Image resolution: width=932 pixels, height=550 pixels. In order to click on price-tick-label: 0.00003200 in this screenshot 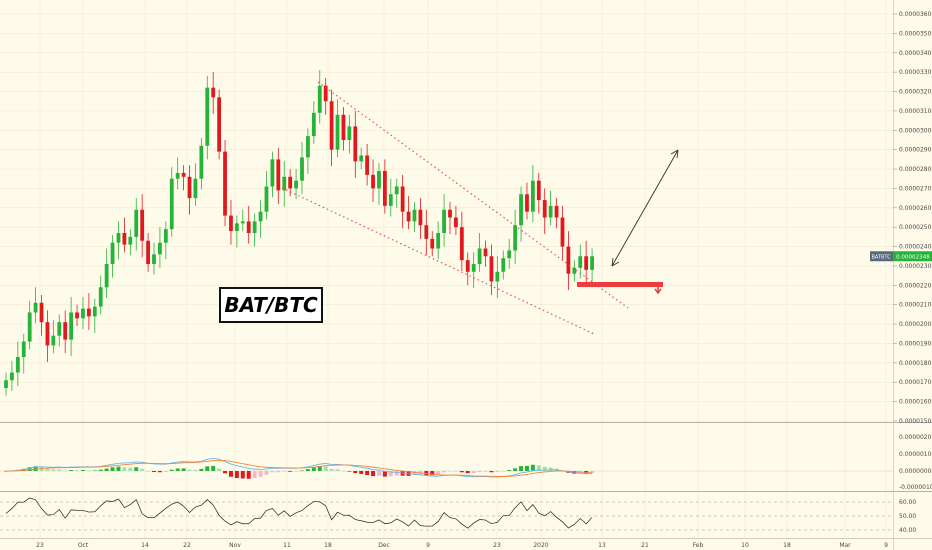, I will do `click(915, 92)`.